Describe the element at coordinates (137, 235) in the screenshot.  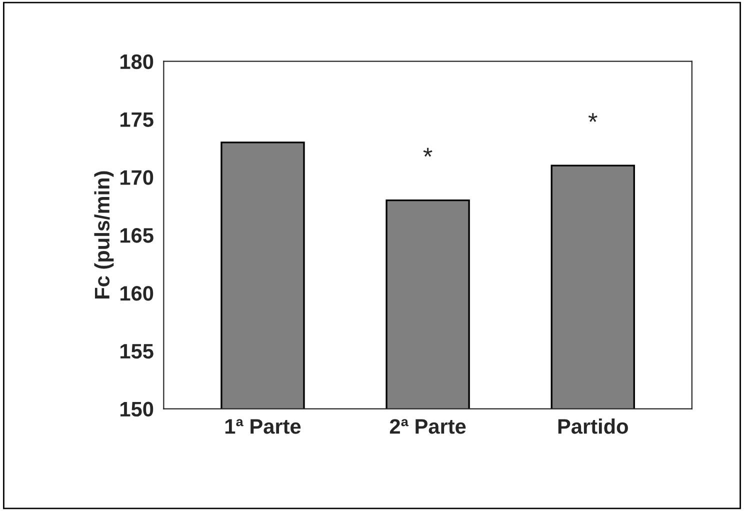
I see `y-tick-label: 165` at that location.